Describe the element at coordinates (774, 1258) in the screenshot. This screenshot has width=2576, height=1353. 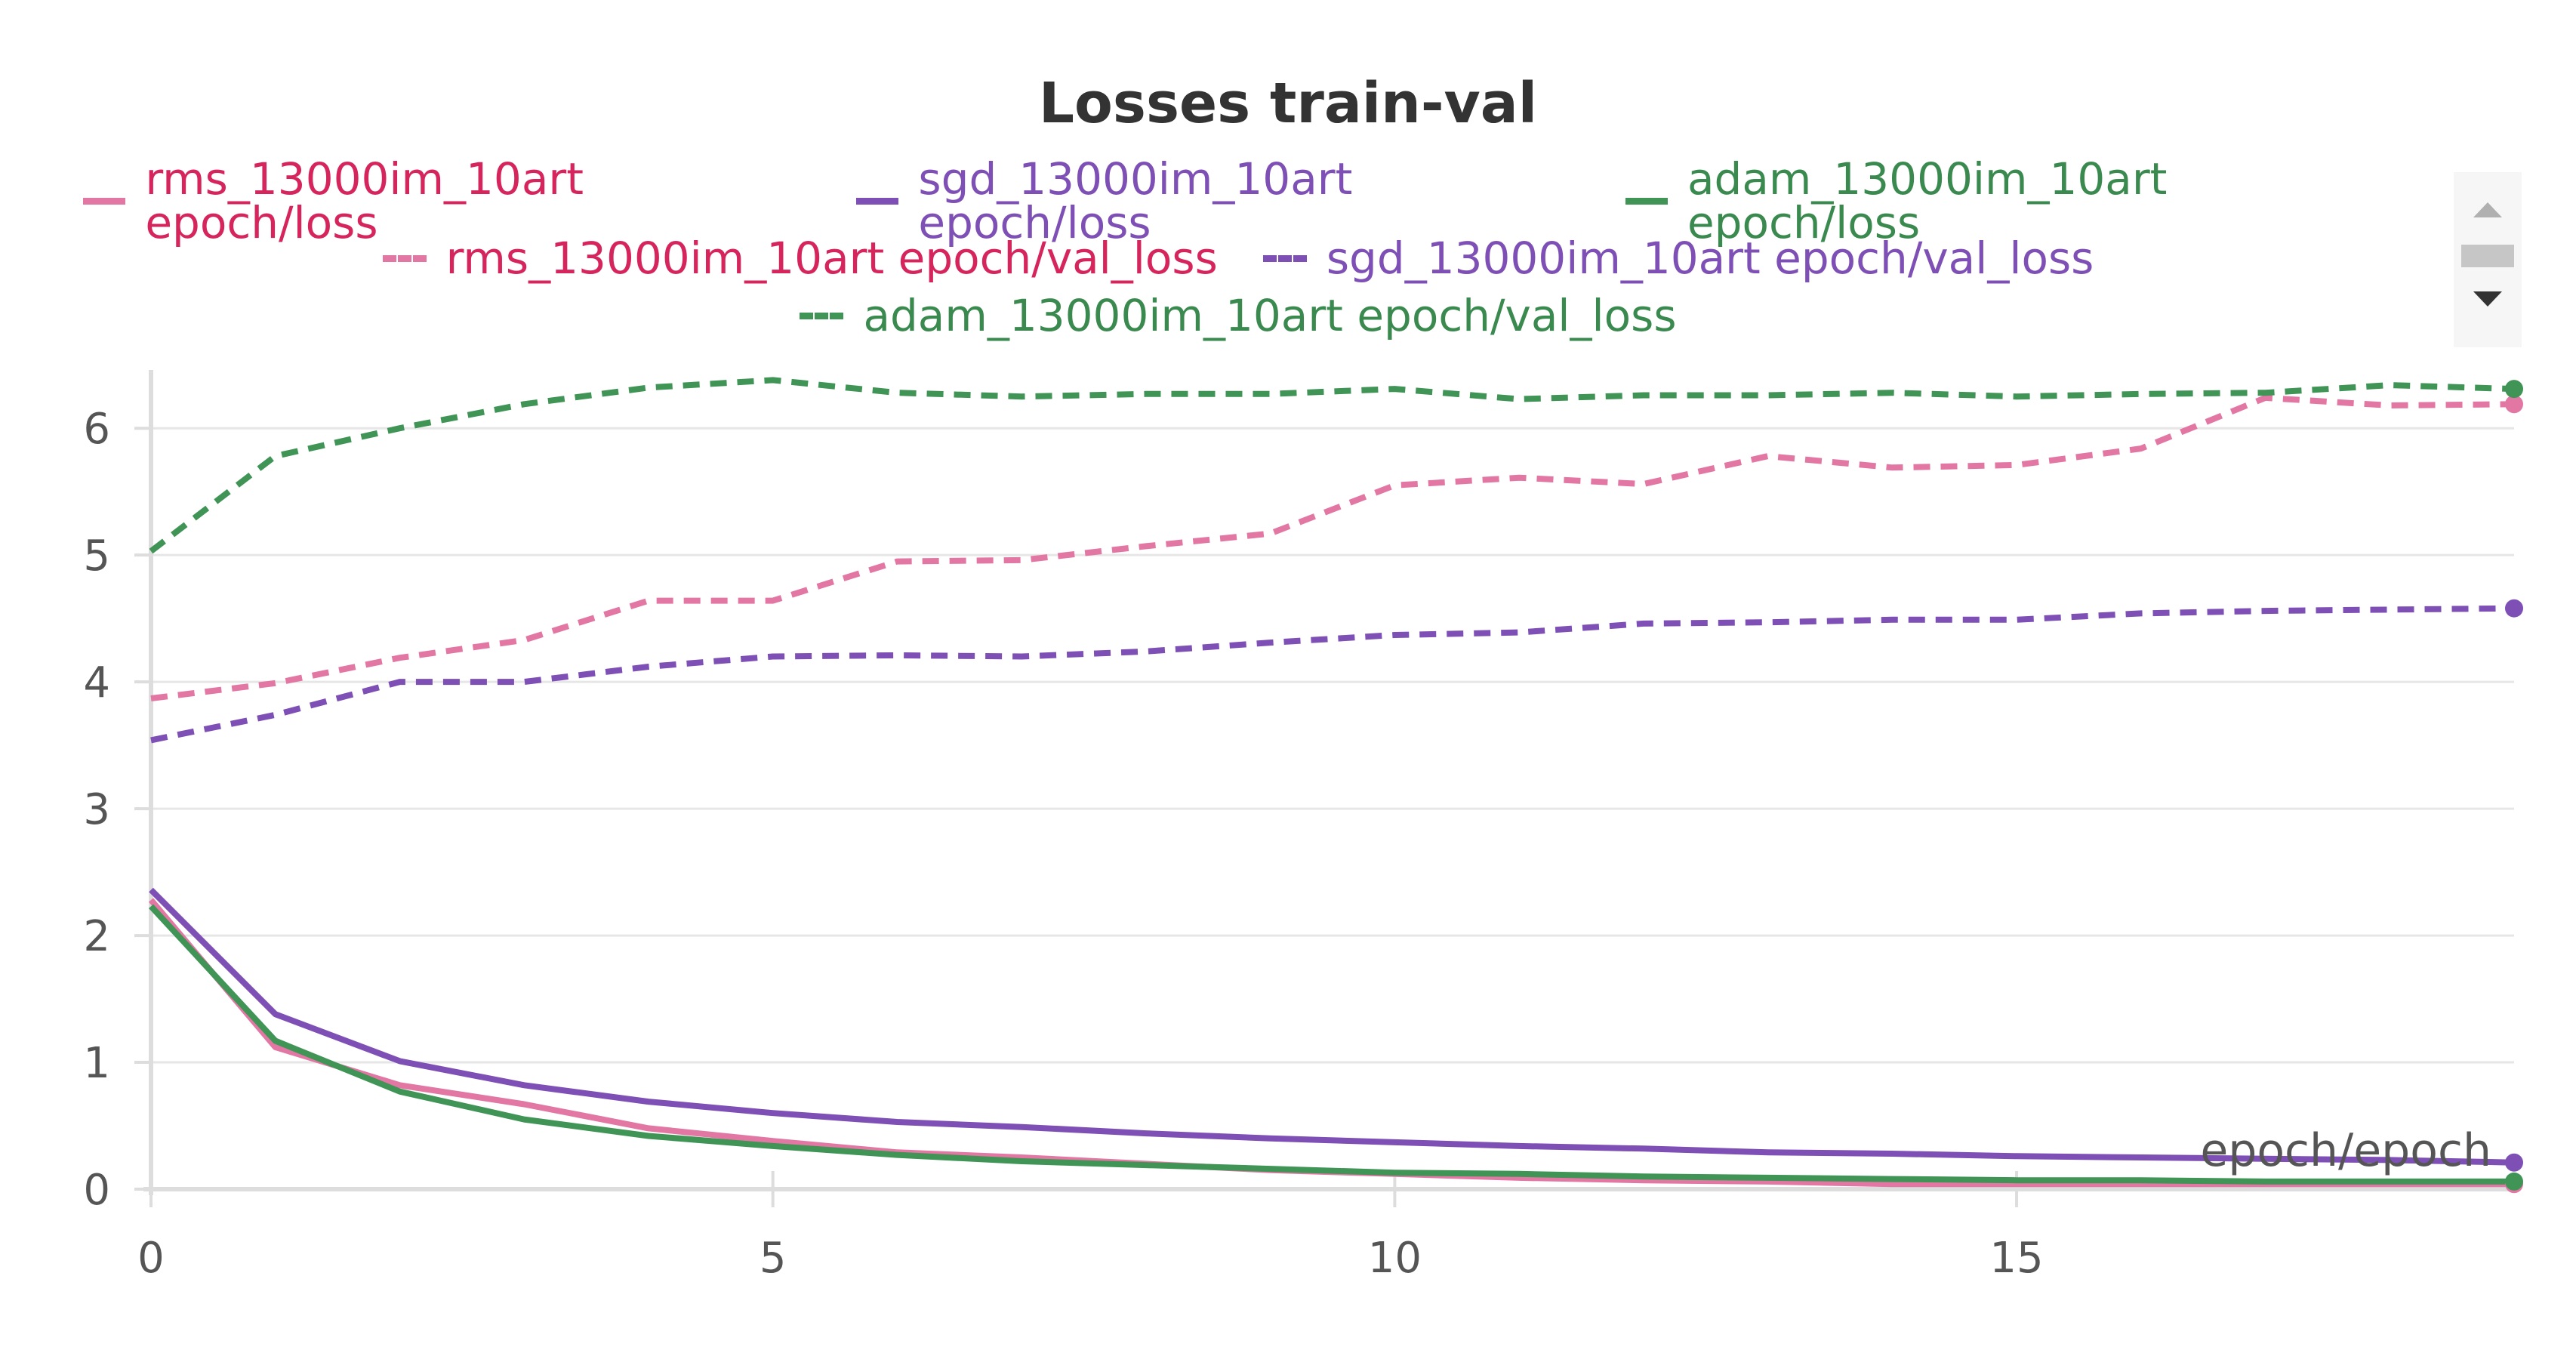
I see `x-tick-label: 5` at that location.